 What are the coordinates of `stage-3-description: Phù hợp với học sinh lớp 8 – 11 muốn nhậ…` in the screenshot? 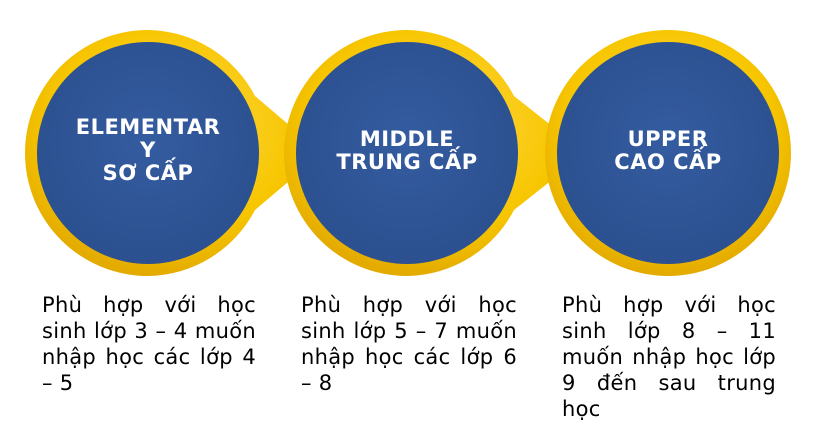 It's located at (669, 357).